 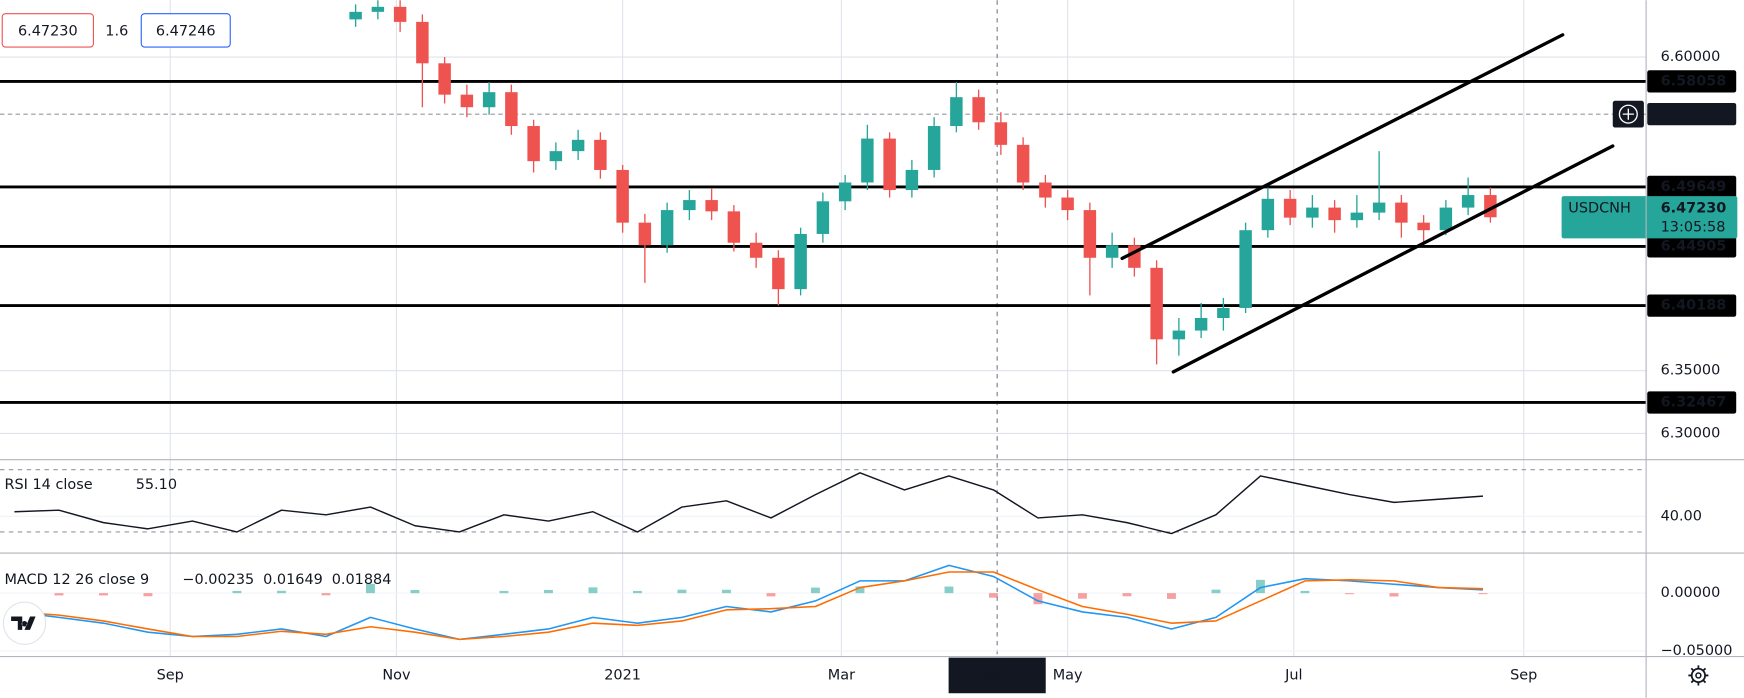 I want to click on add-alert-icon, so click(x=1628, y=114).